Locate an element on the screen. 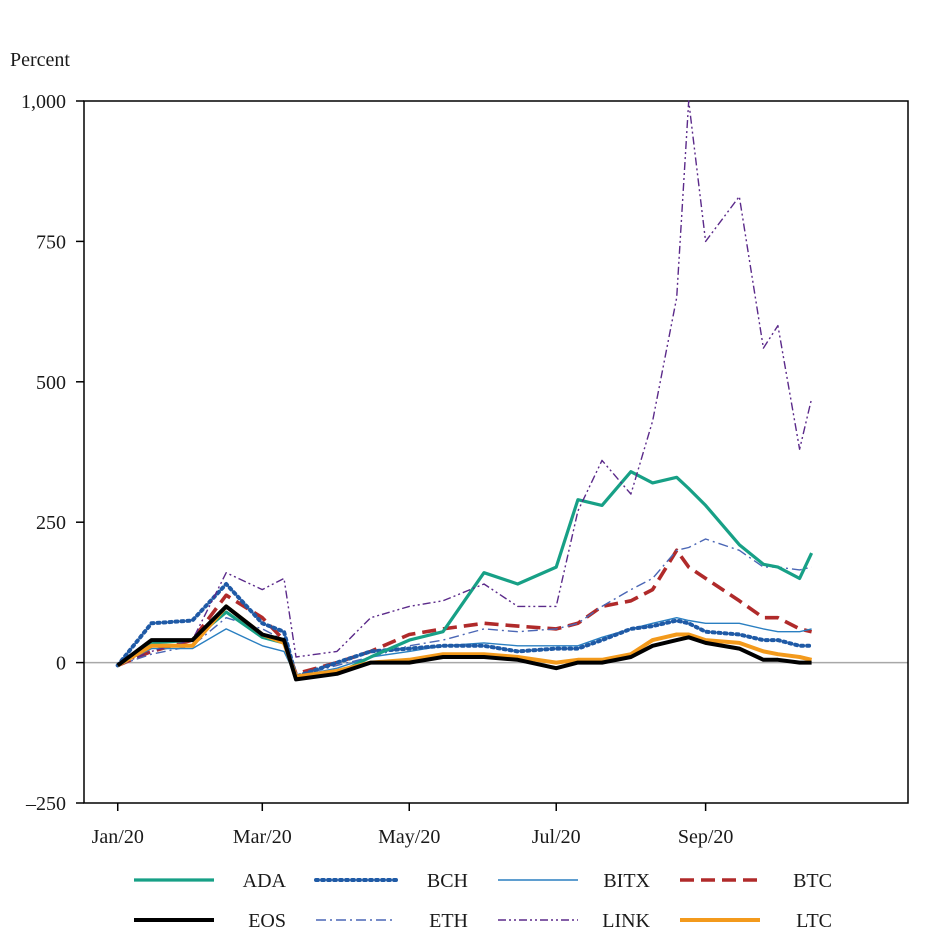  legend-label-btc: BTC is located at coordinates (812, 881).